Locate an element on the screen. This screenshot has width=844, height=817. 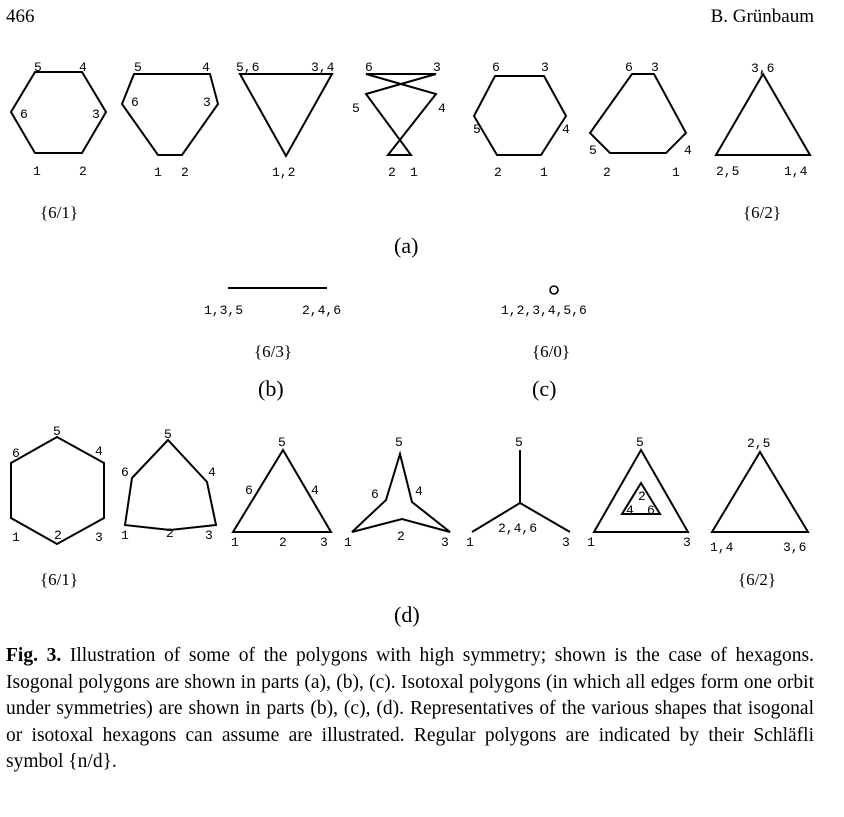
part-label-c: (c) is located at coordinates (544, 388).